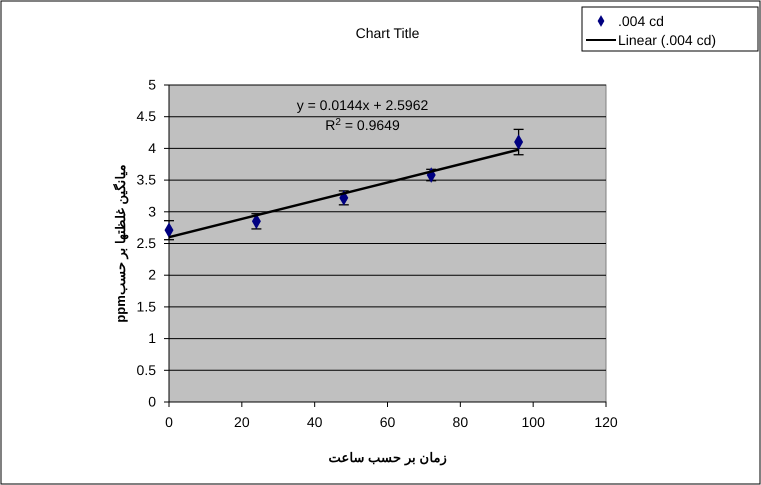 The image size is (761, 485). I want to click on y-tick-label: 4, so click(152, 148).